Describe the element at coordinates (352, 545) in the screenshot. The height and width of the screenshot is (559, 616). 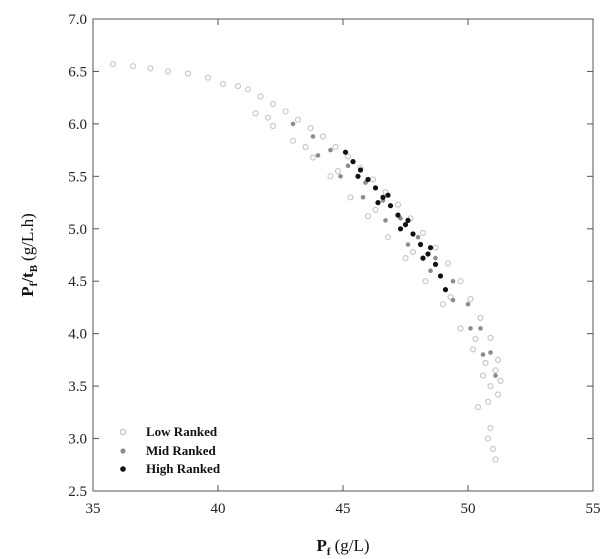
I see `x-axis-title-unit: (g/L)` at that location.